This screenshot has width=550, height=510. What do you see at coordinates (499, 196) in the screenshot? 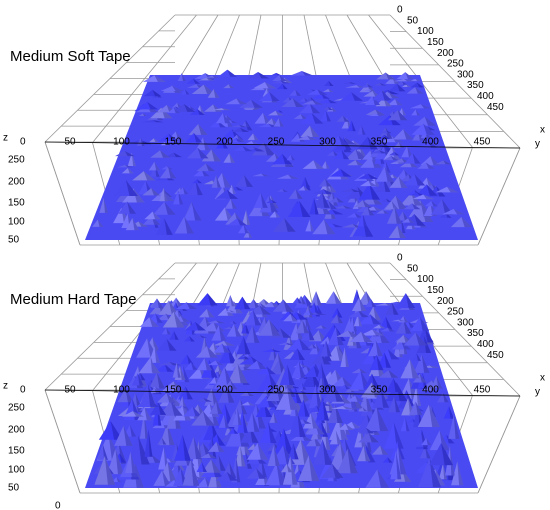
I see `grid-line` at bounding box center [499, 196].